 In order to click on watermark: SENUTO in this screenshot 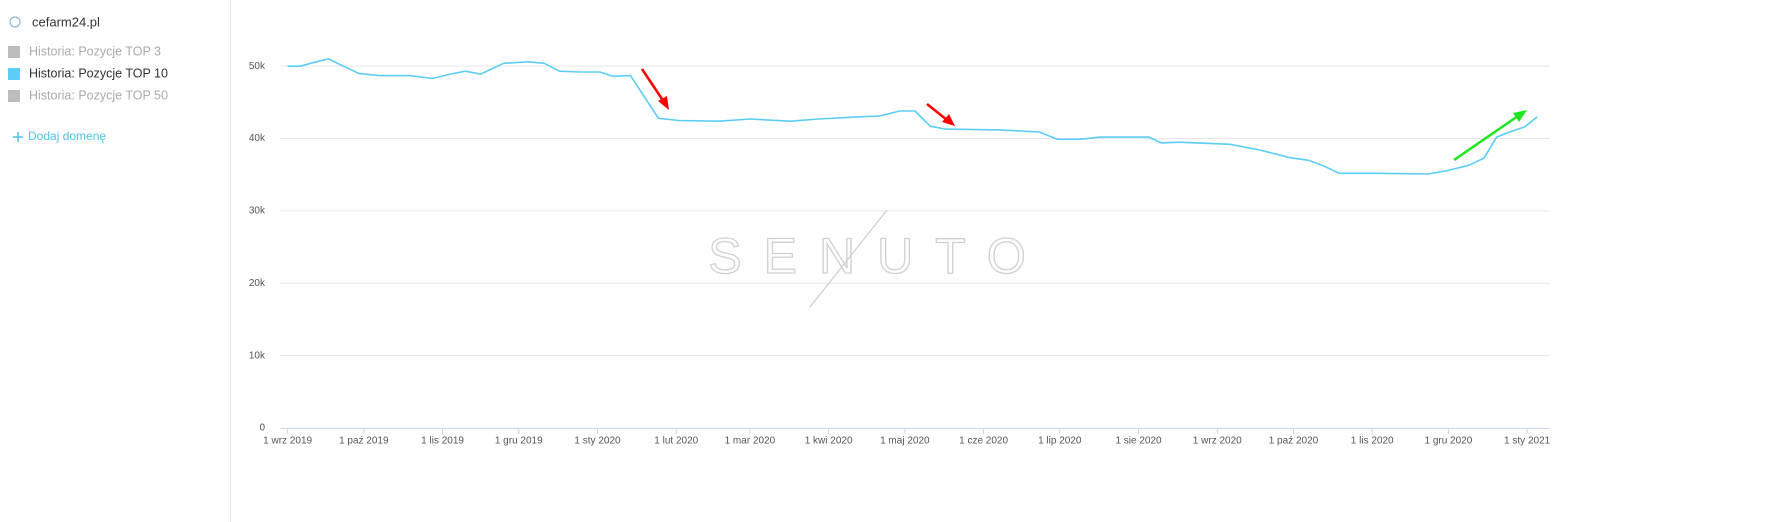, I will do `click(877, 256)`.